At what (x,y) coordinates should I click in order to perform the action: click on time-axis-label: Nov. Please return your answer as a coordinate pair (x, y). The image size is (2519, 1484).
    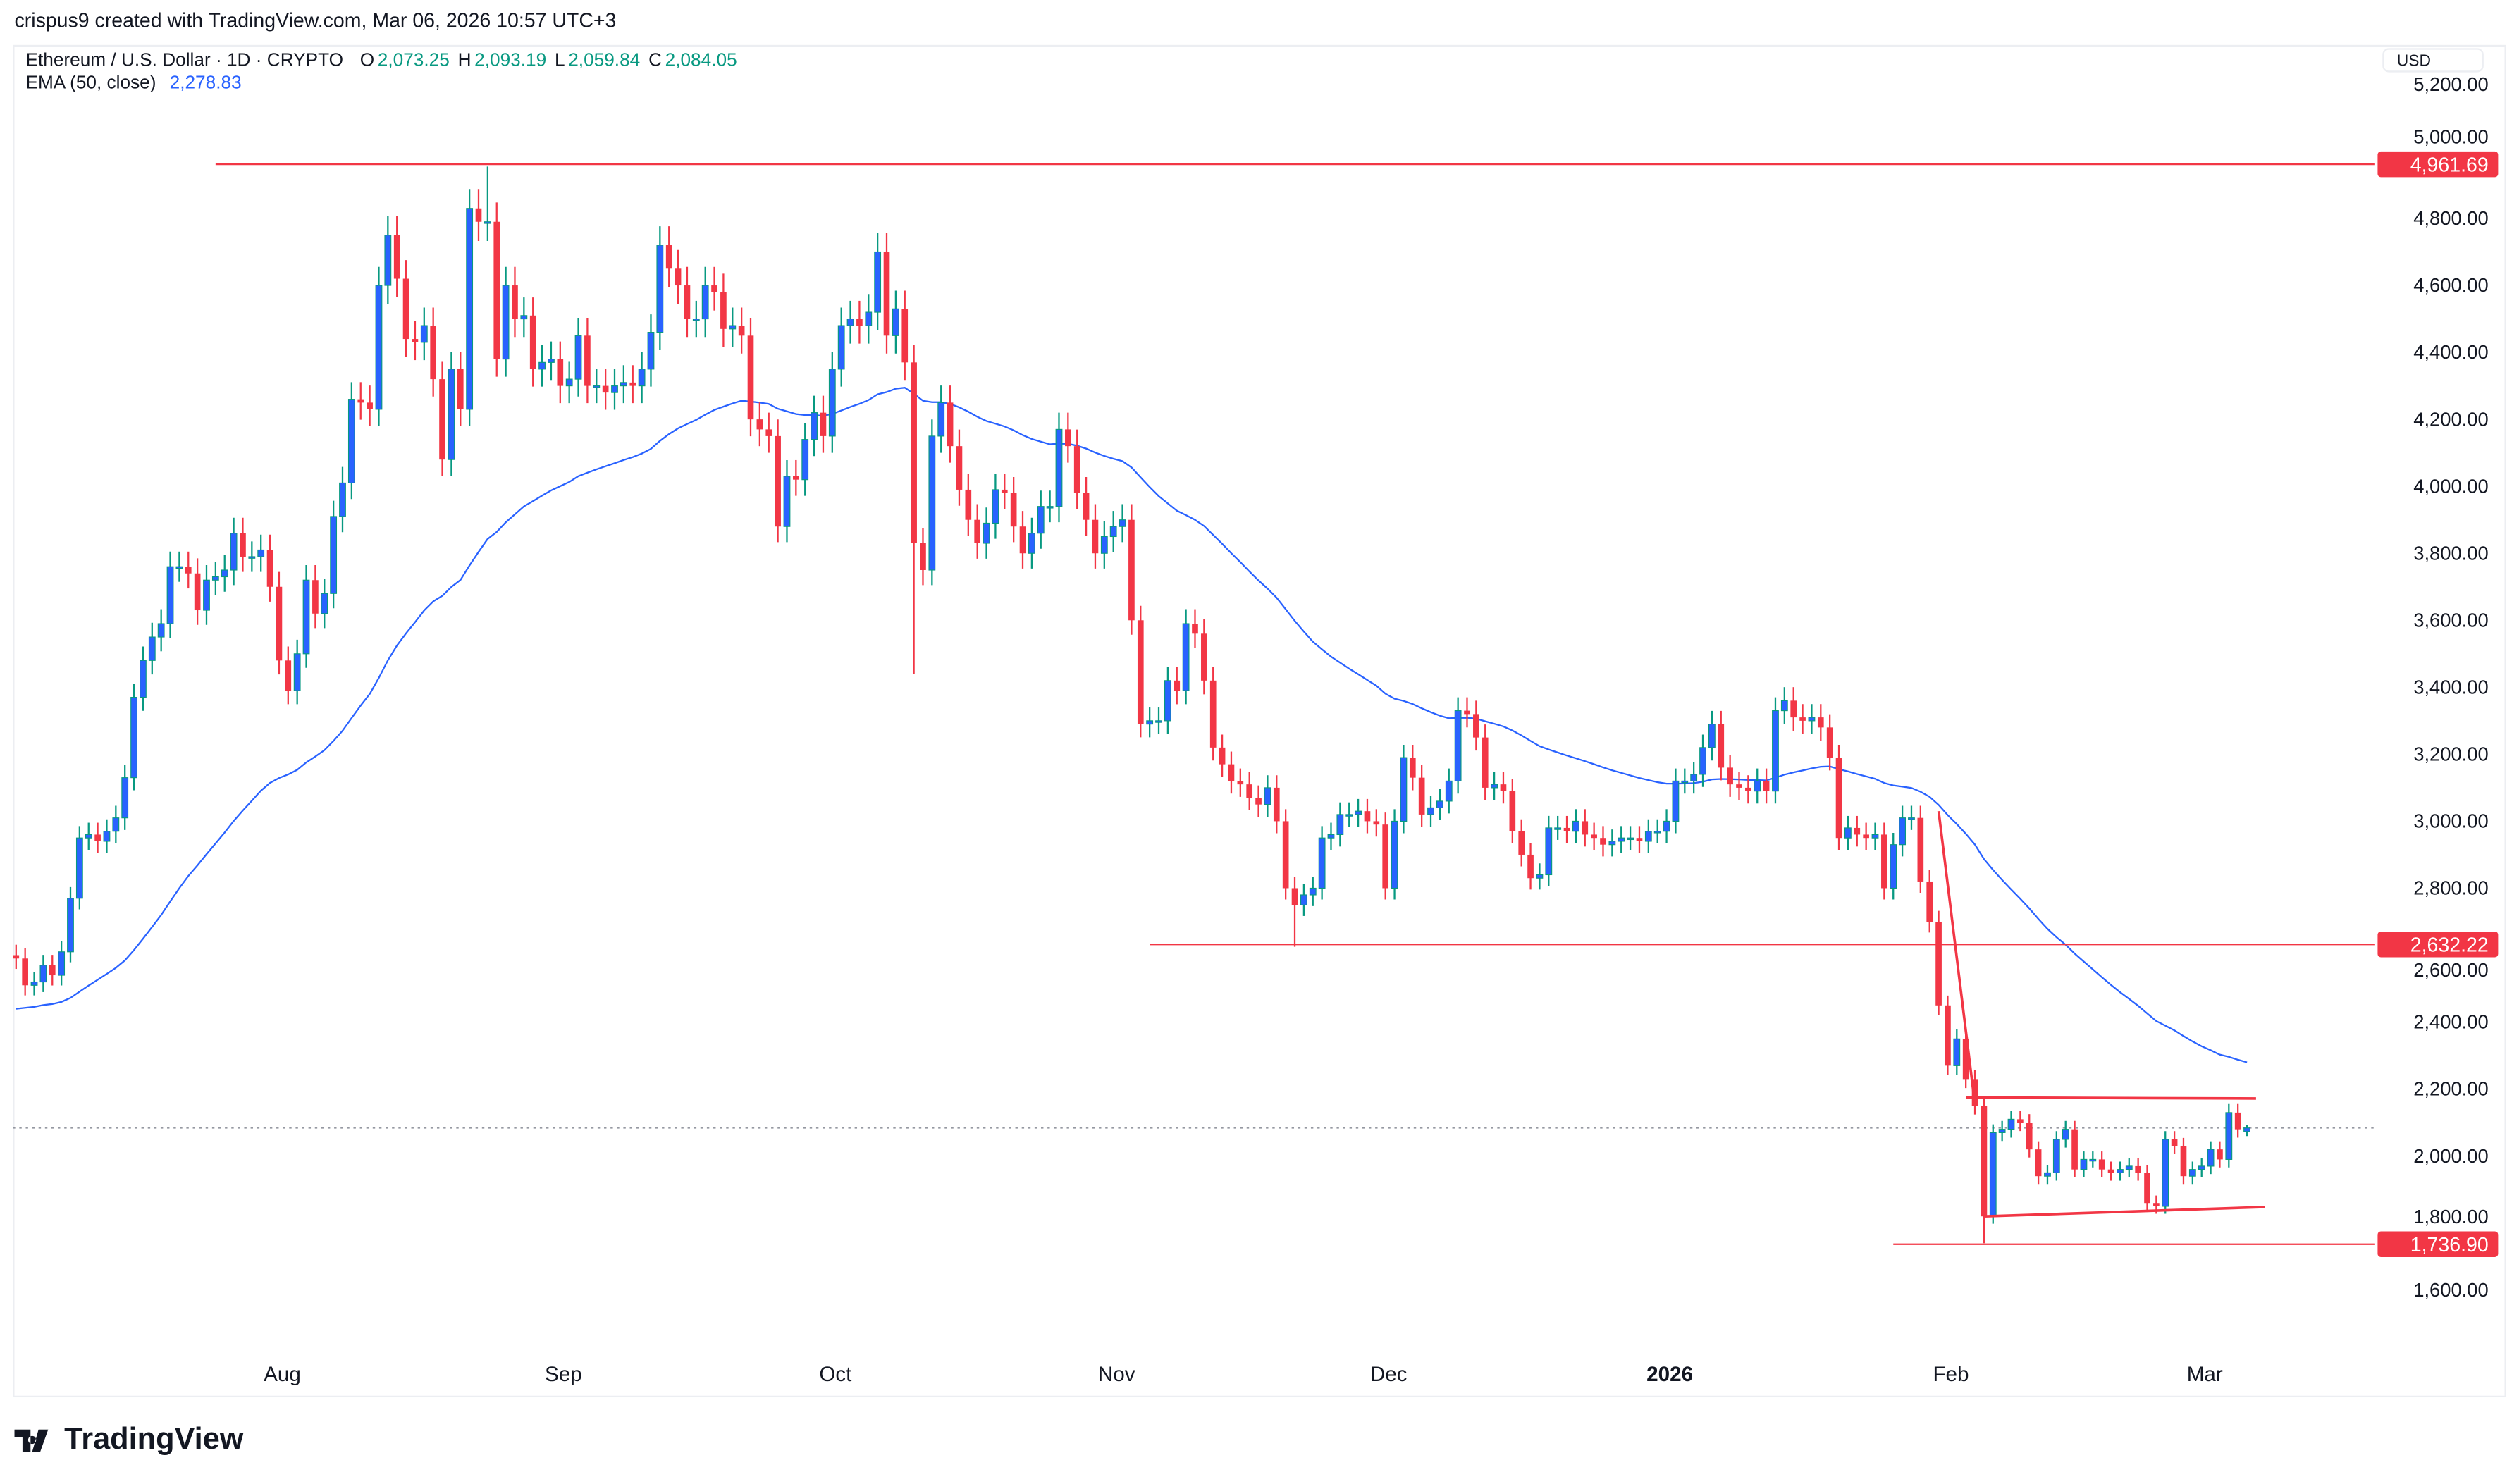
    Looking at the image, I should click on (1116, 1374).